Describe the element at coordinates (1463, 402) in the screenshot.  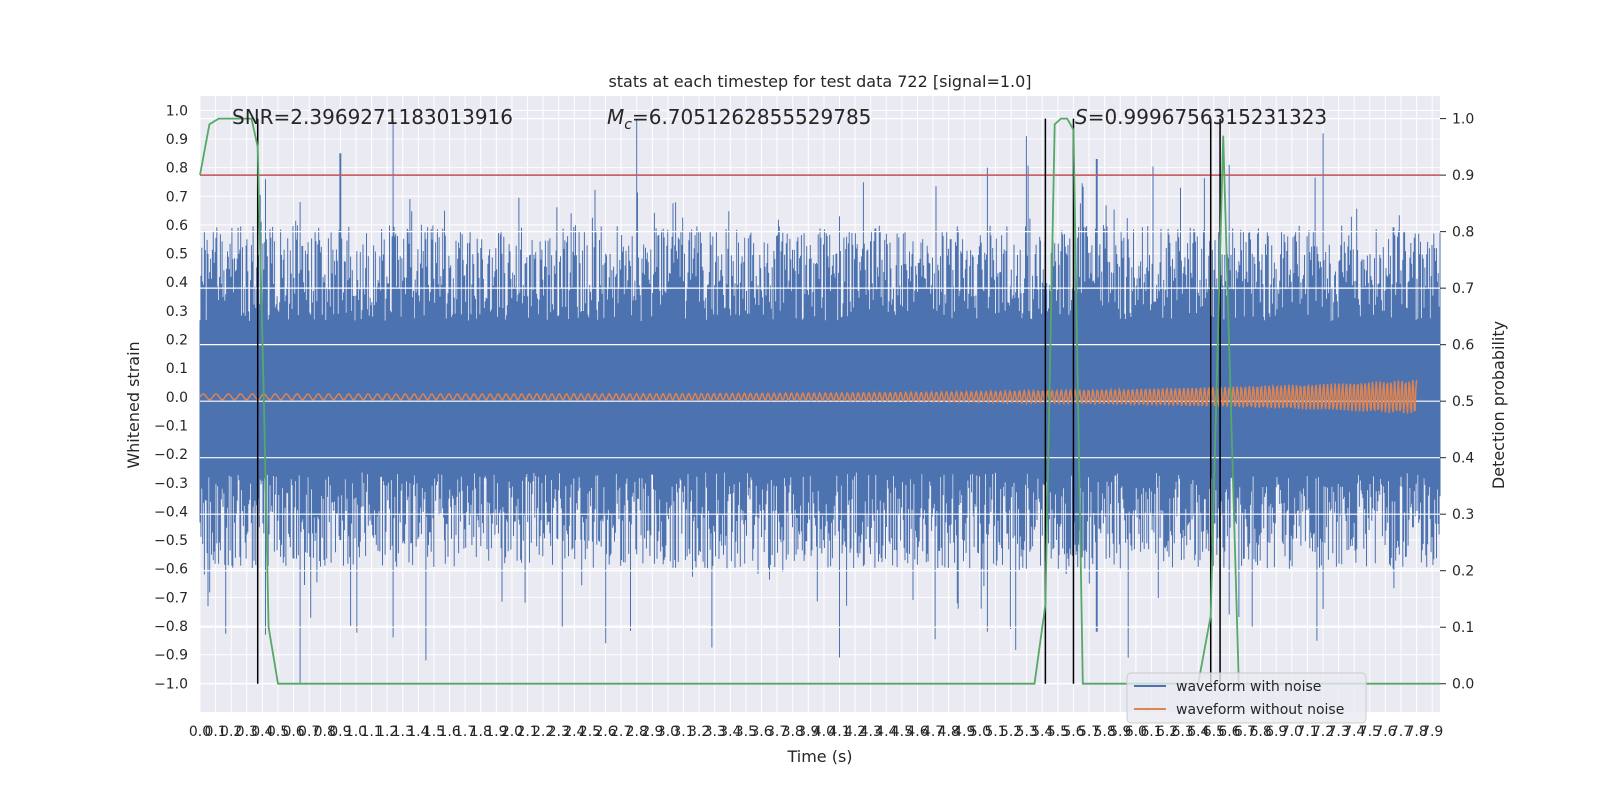
I see `right-y-tick-label: 0.5` at that location.